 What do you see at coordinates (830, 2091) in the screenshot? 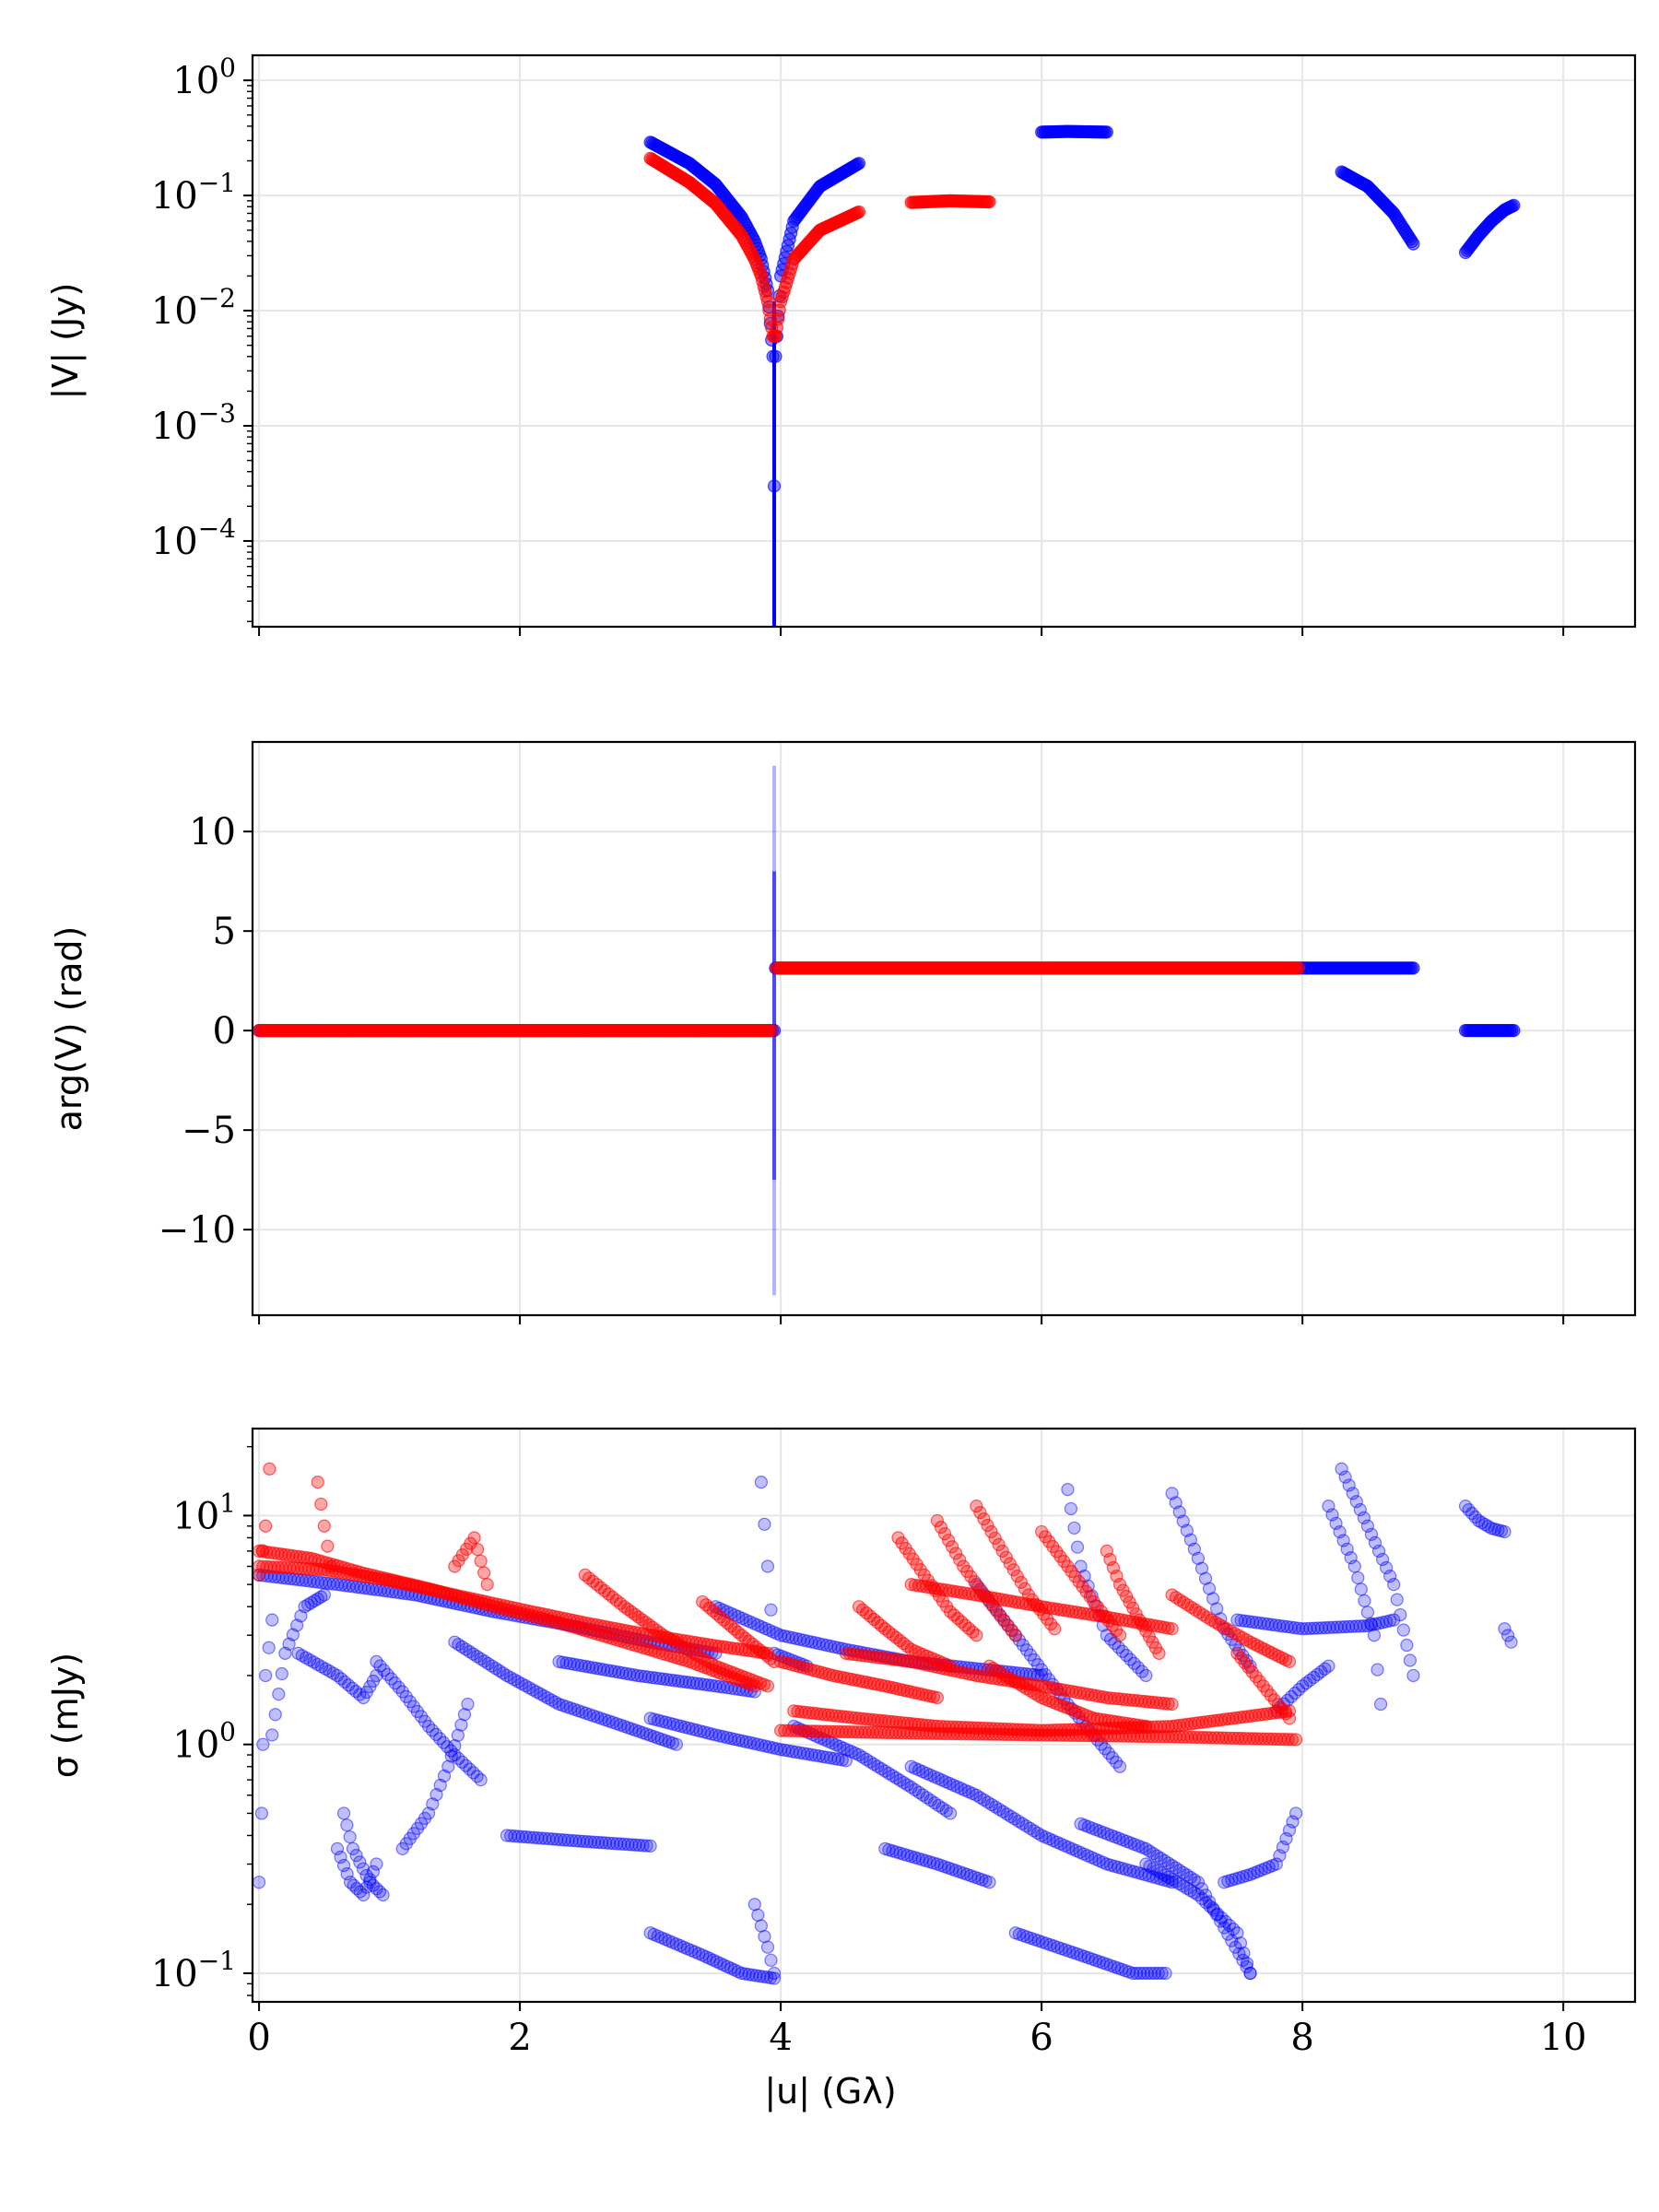
I see `sigma-xlabel: |u| (Gλ)` at bounding box center [830, 2091].